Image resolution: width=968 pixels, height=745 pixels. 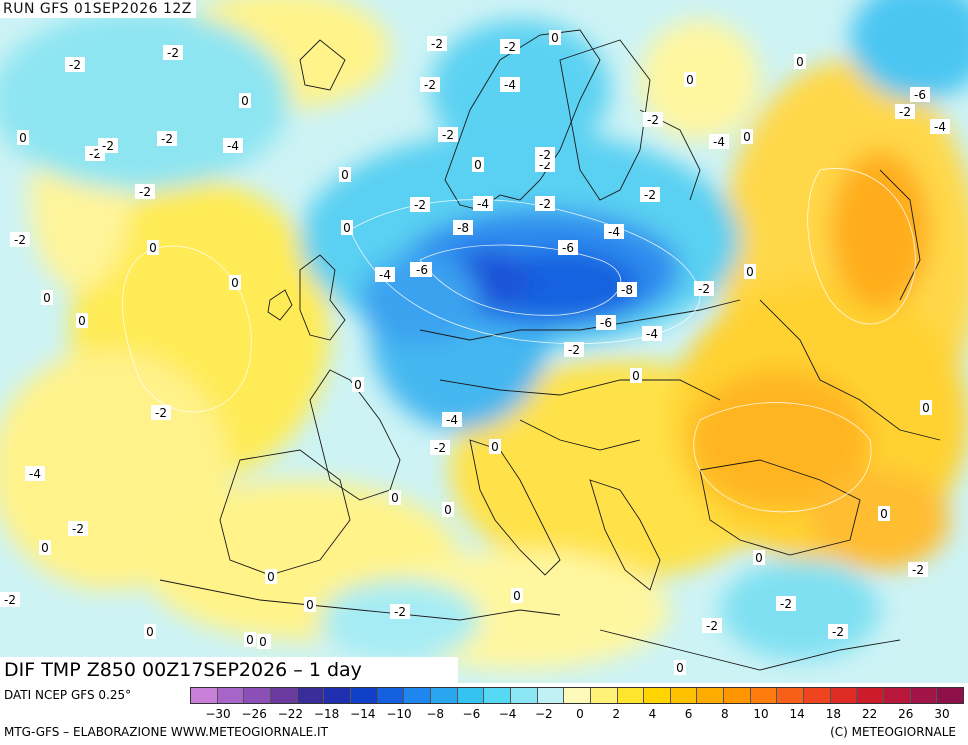 What do you see at coordinates (435, 714) in the screenshot?
I see `colorbar-tick-label: −8` at bounding box center [435, 714].